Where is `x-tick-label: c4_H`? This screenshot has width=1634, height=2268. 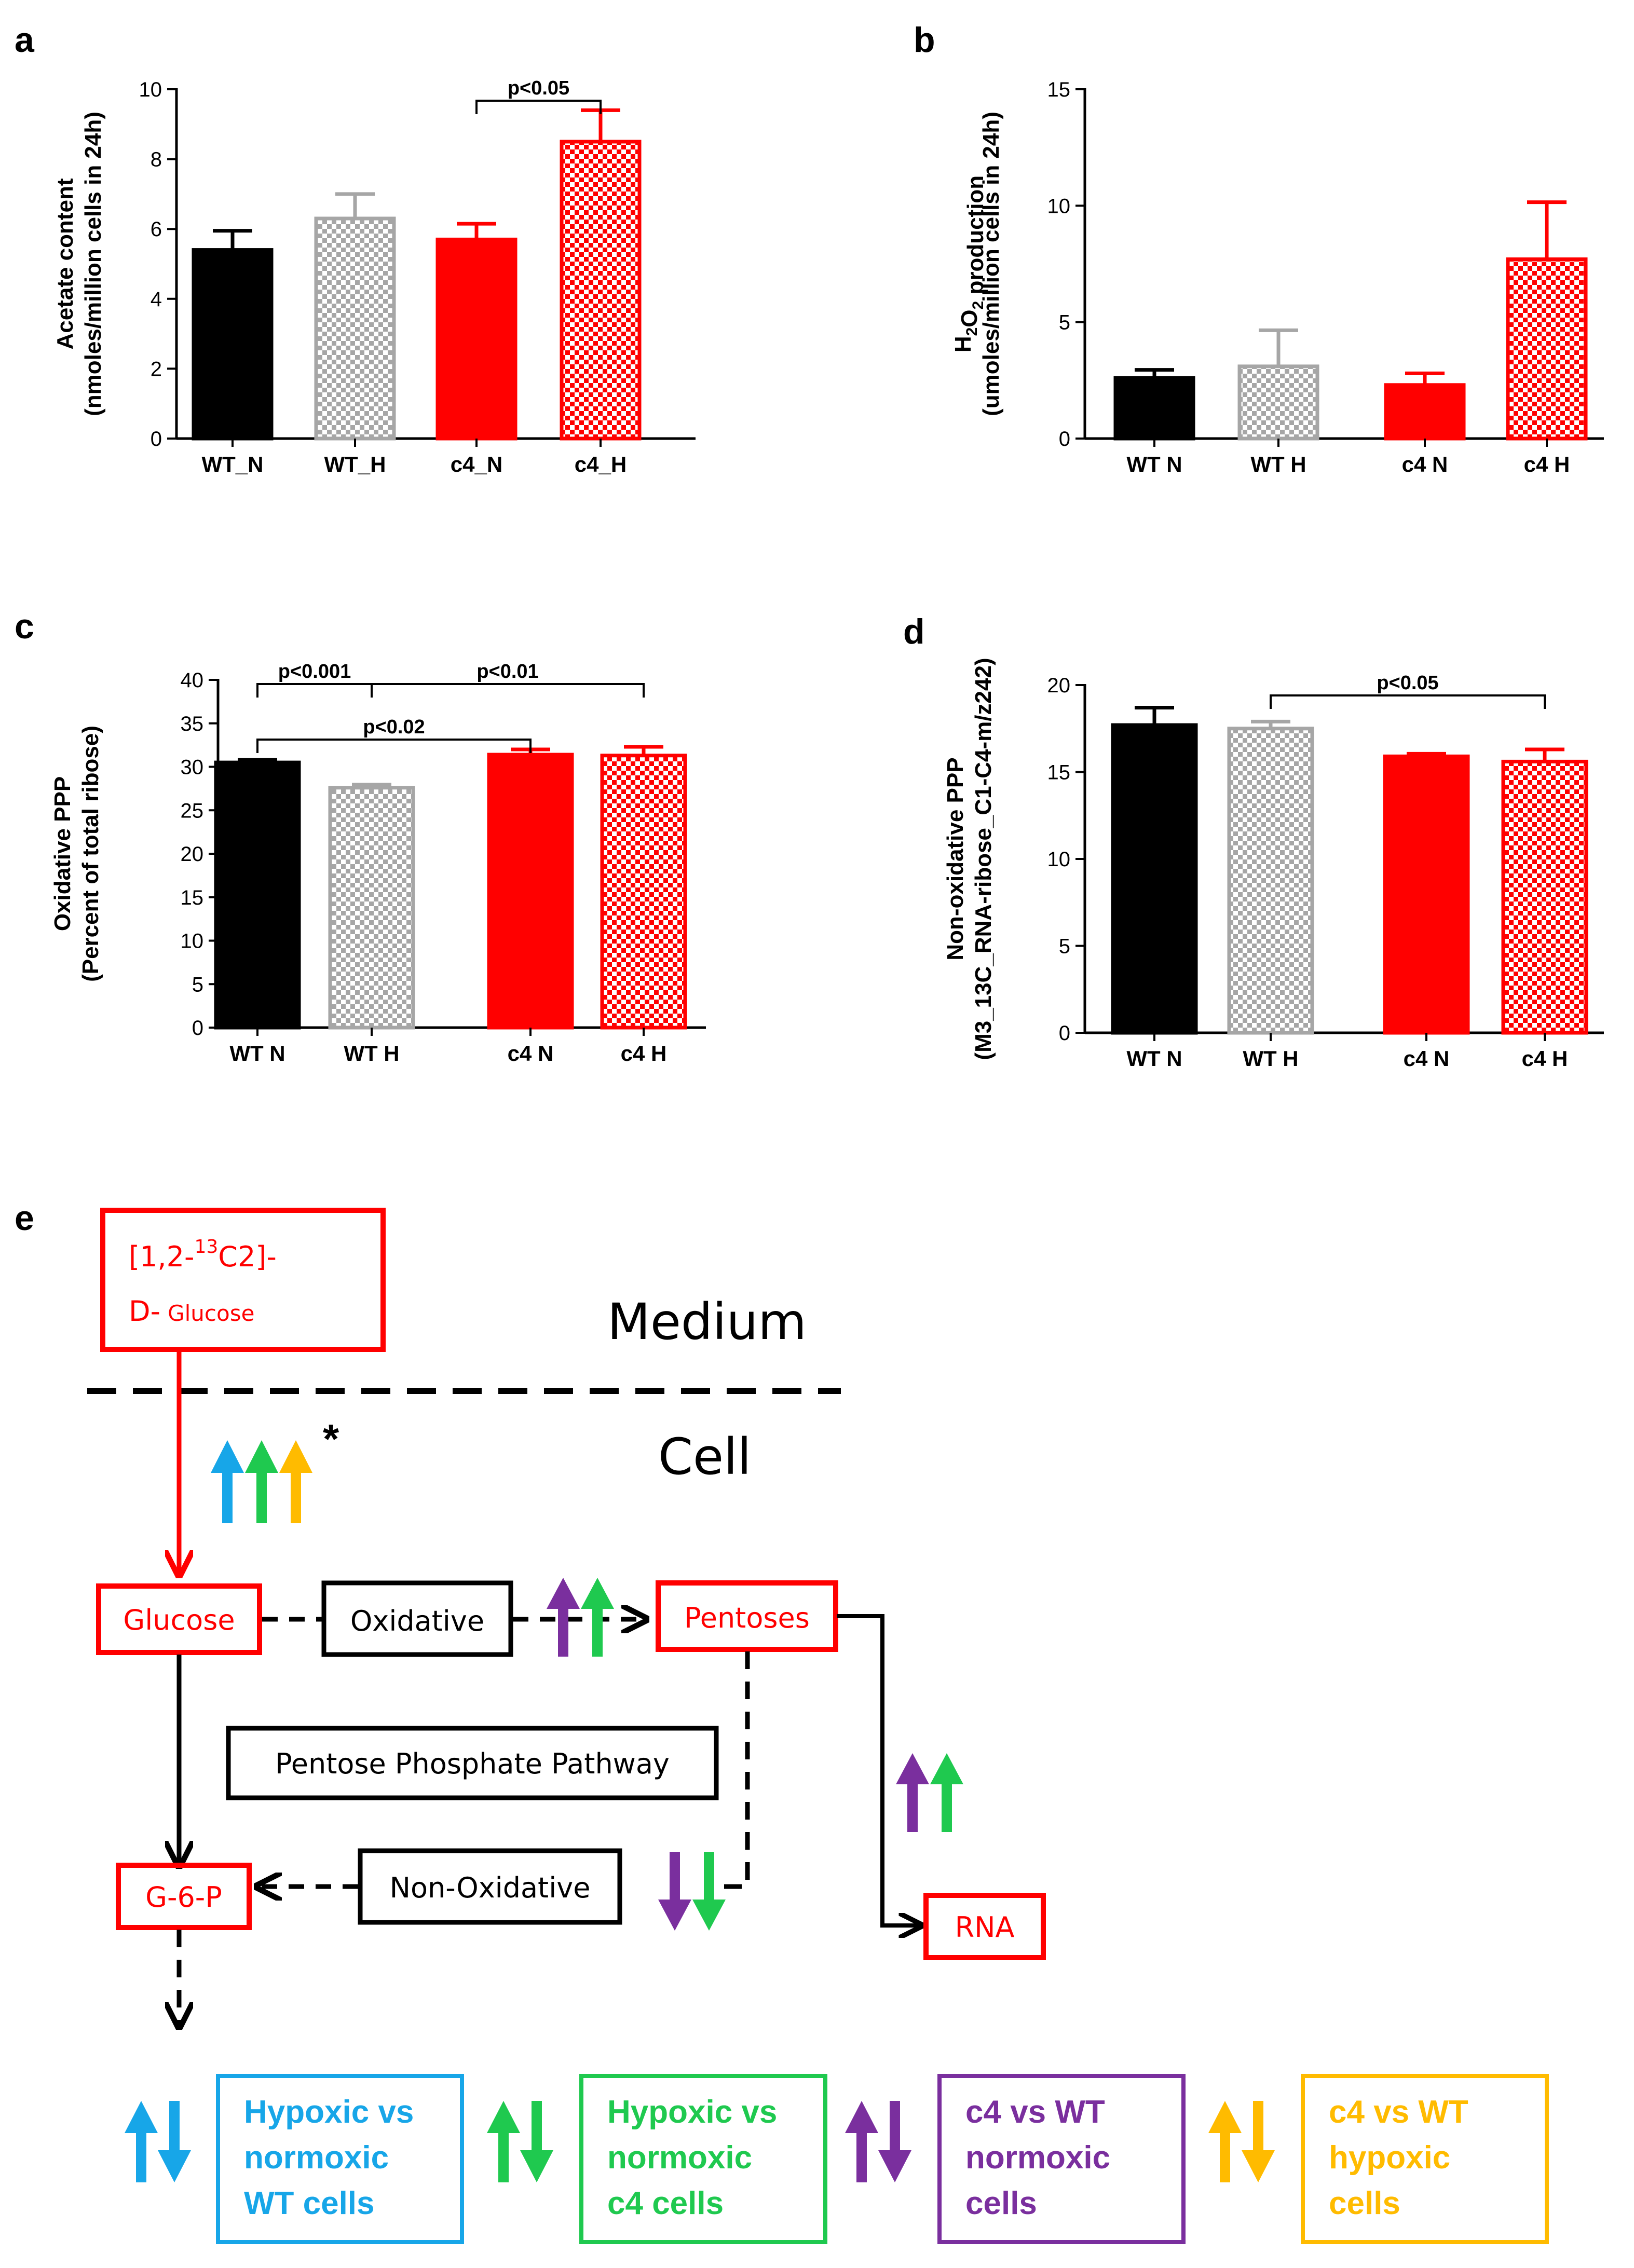
x-tick-label: c4_H is located at coordinates (601, 464).